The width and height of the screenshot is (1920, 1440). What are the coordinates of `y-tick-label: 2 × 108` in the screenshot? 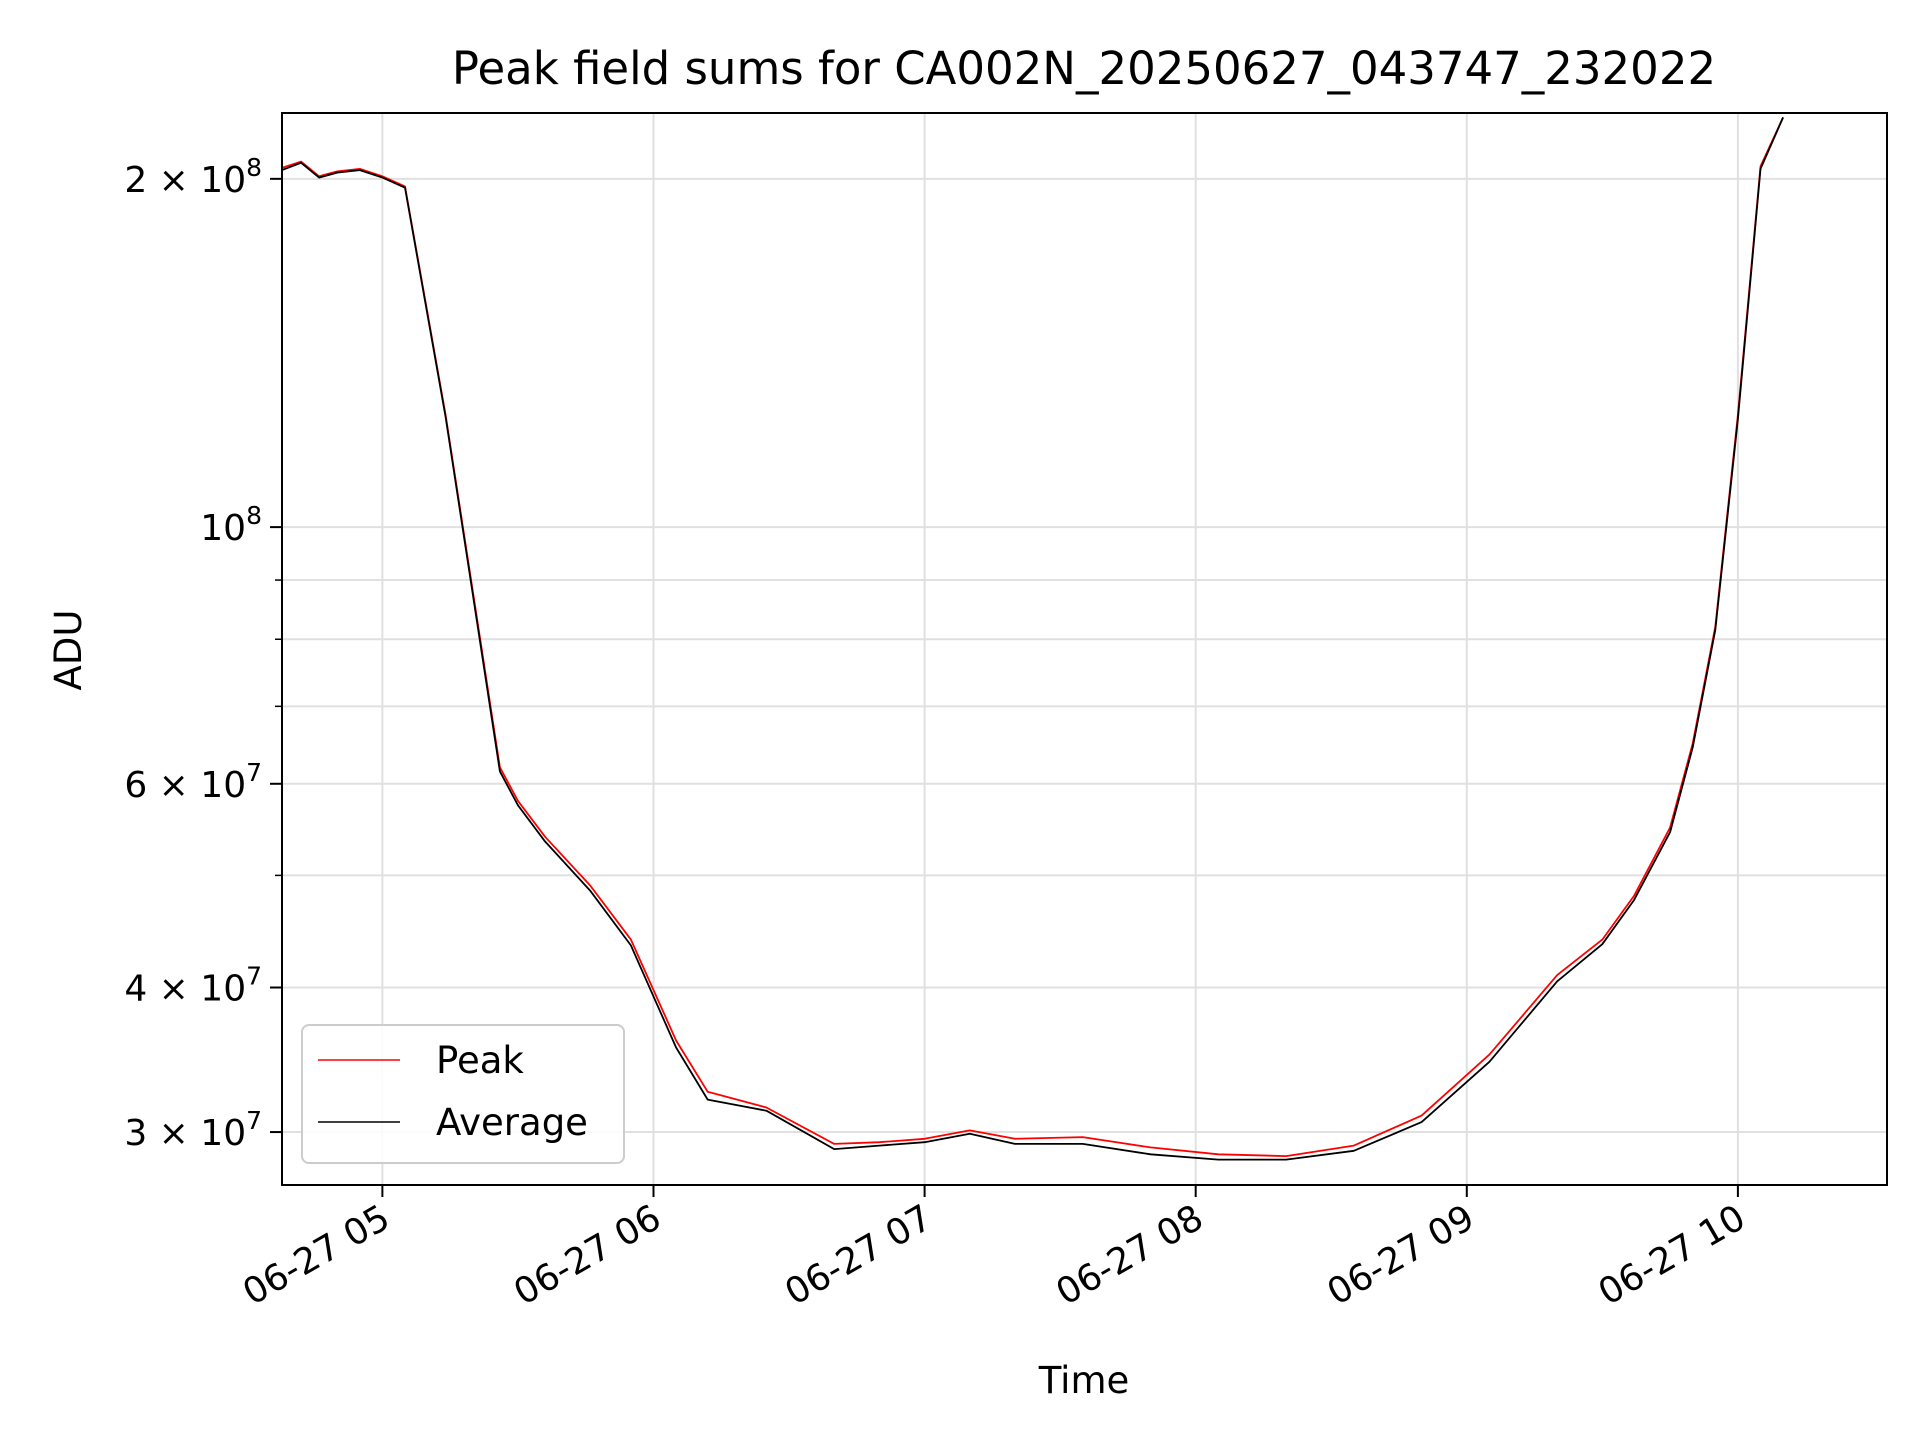 It's located at (193, 177).